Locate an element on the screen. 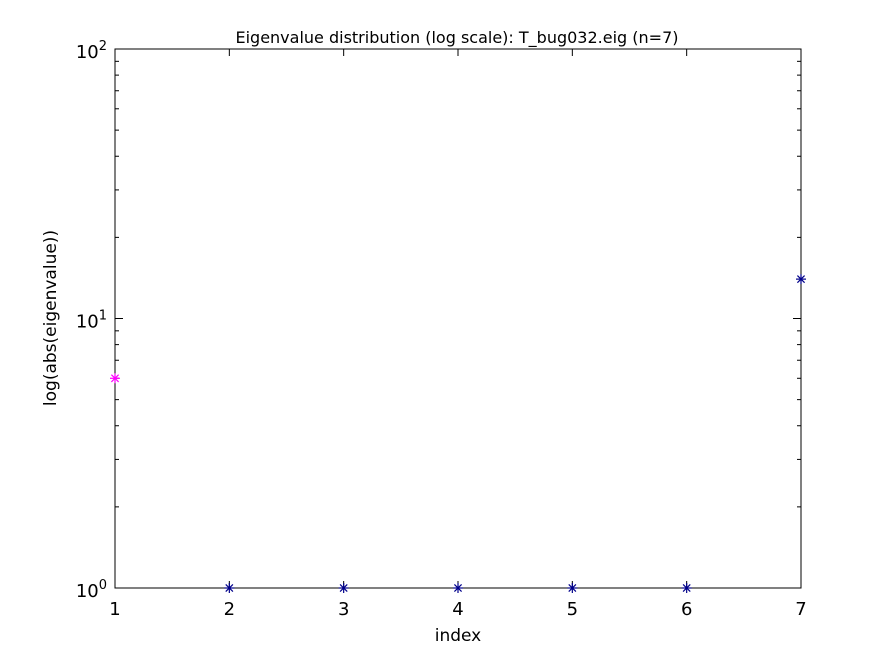 The width and height of the screenshot is (884, 665). x-tick-label: 1 is located at coordinates (114, 609).